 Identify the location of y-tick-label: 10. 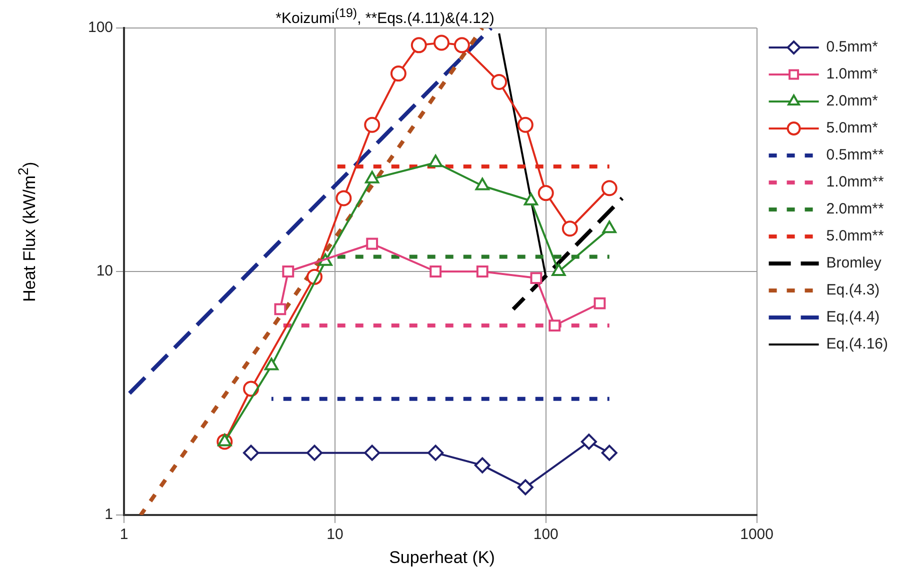
(105, 271).